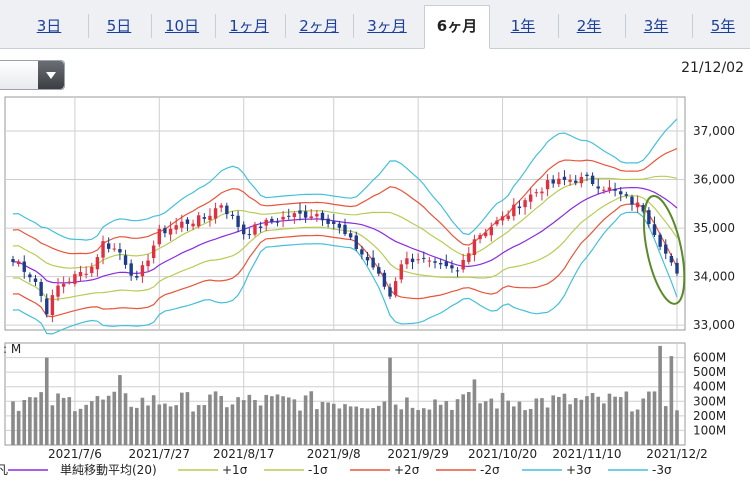  Describe the element at coordinates (51, 75) in the screenshot. I see `dropdown-button` at that location.